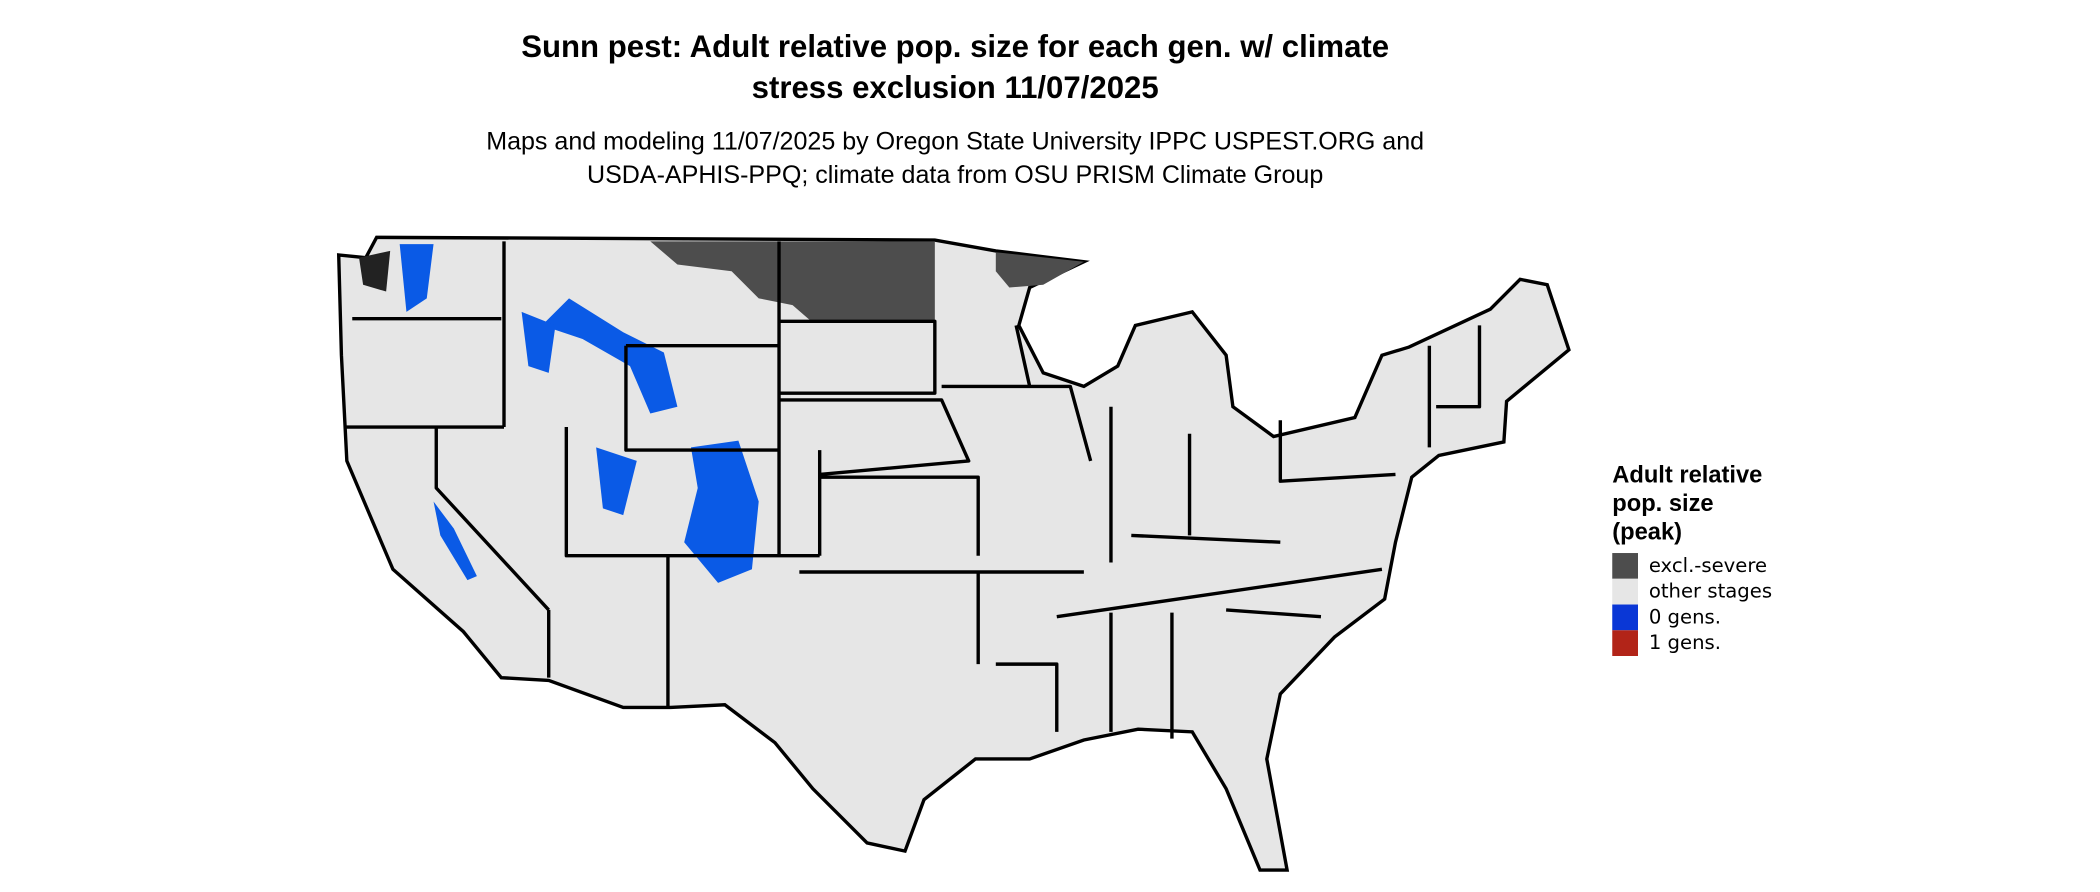  I want to click on gens-area, so click(559, 413).